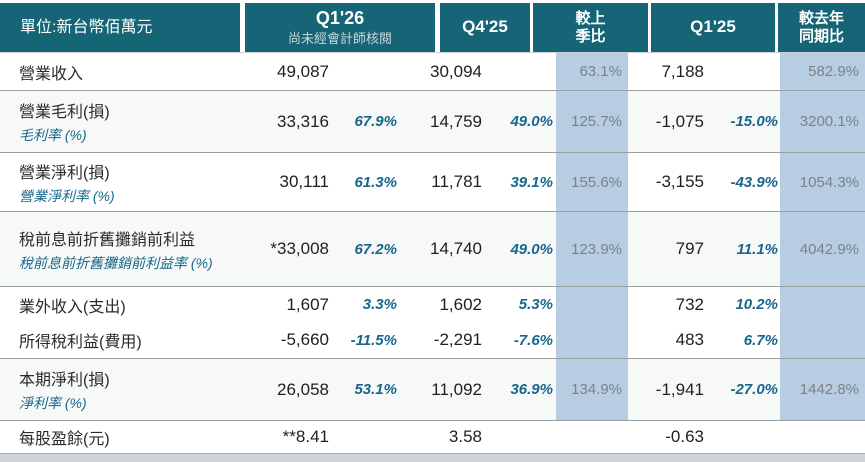 The height and width of the screenshot is (462, 865). What do you see at coordinates (432, 304) in the screenshot?
I see `table-row: 業外收入(支出) 1,607 3.3% 1,602 5.3% 732 10.2%` at bounding box center [432, 304].